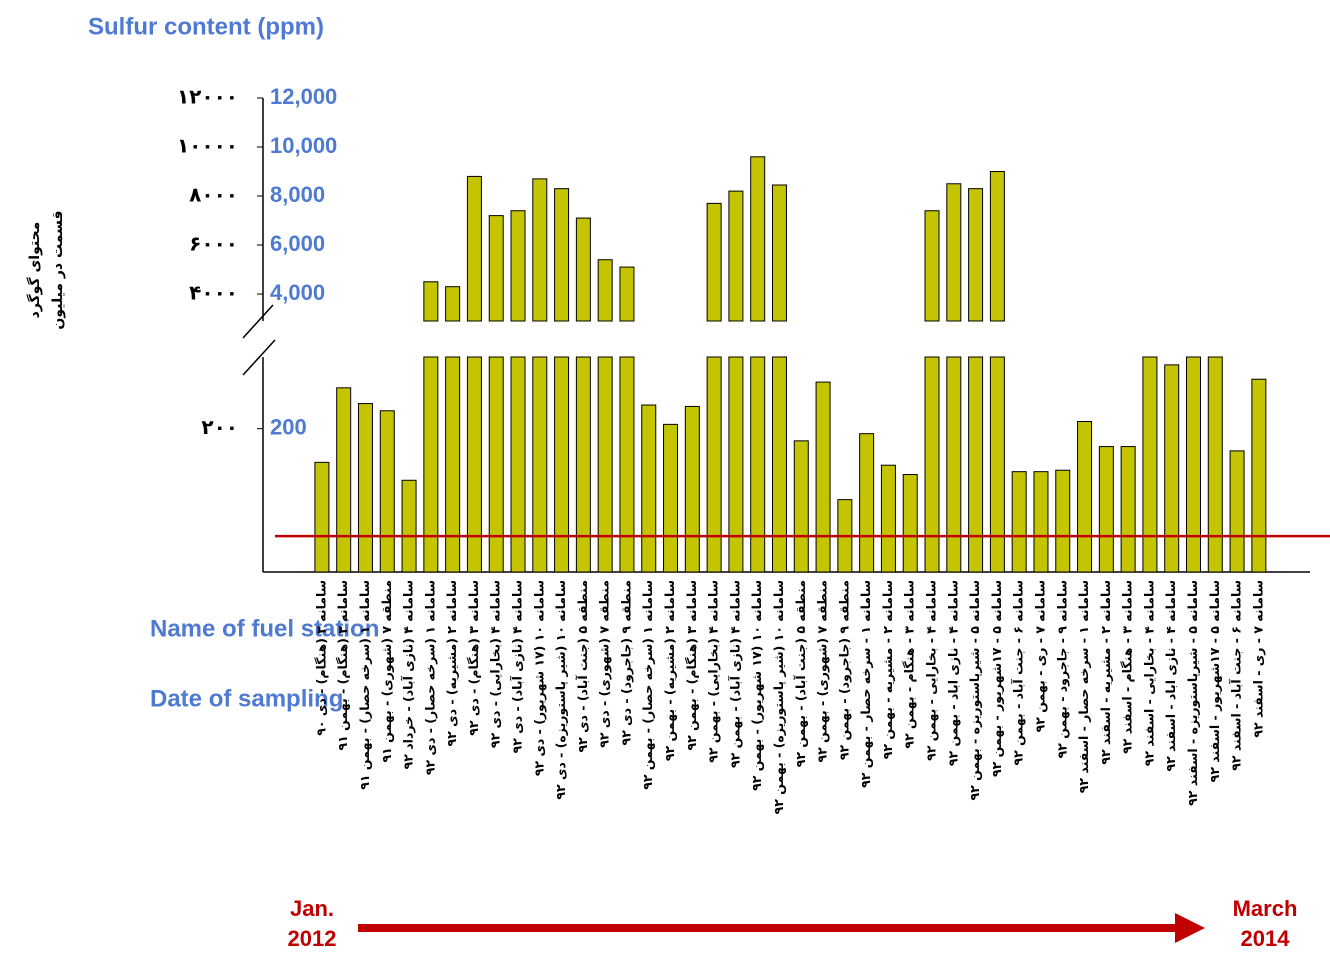 This screenshot has width=1330, height=953. What do you see at coordinates (213, 244) in the screenshot?
I see `y-tick-label-fa: ۶۰۰۰` at bounding box center [213, 244].